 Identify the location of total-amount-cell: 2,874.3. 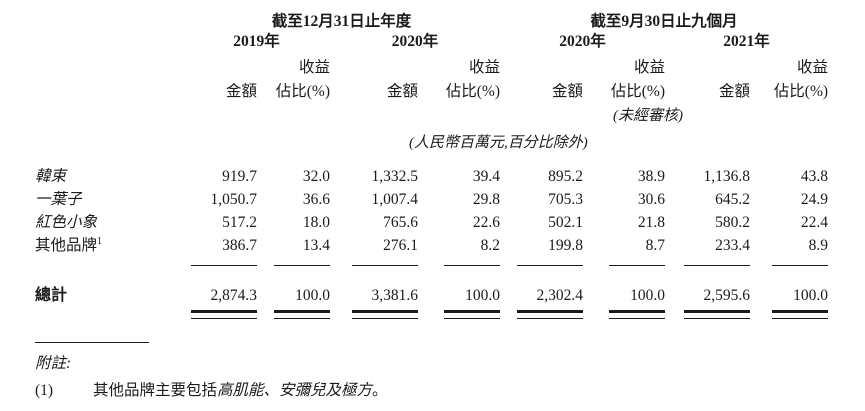
(234, 295).